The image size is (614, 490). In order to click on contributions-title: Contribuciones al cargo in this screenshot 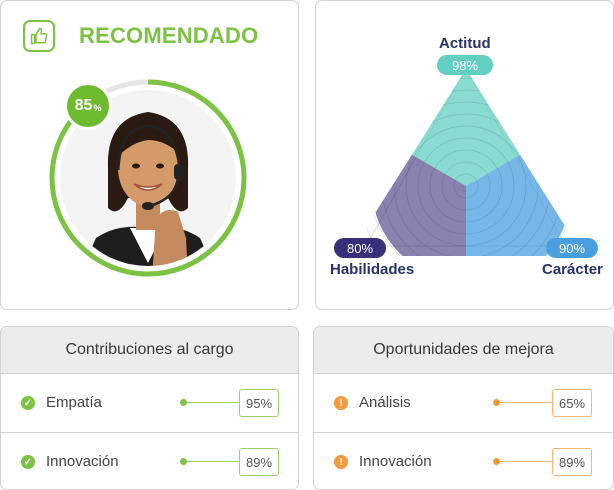, I will do `click(149, 350)`.